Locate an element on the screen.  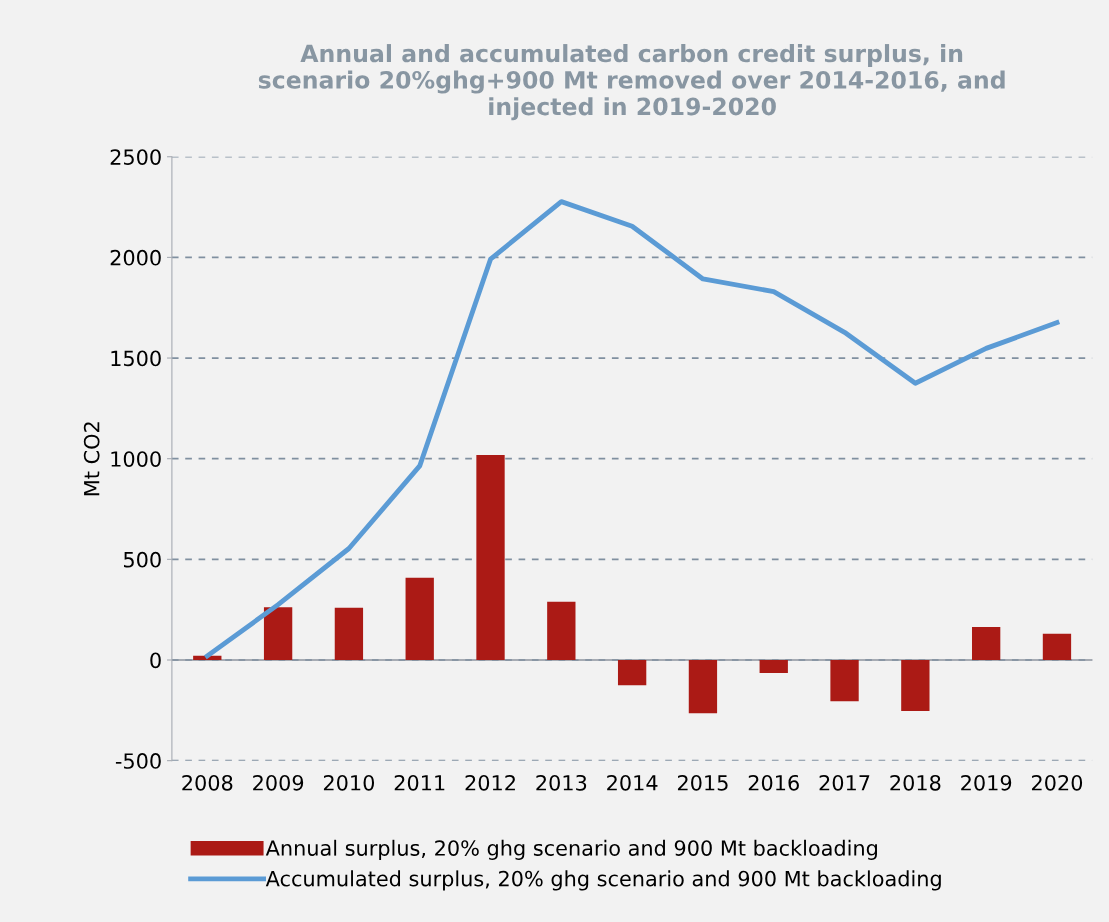
y-tick-label: 500 is located at coordinates (142, 559).